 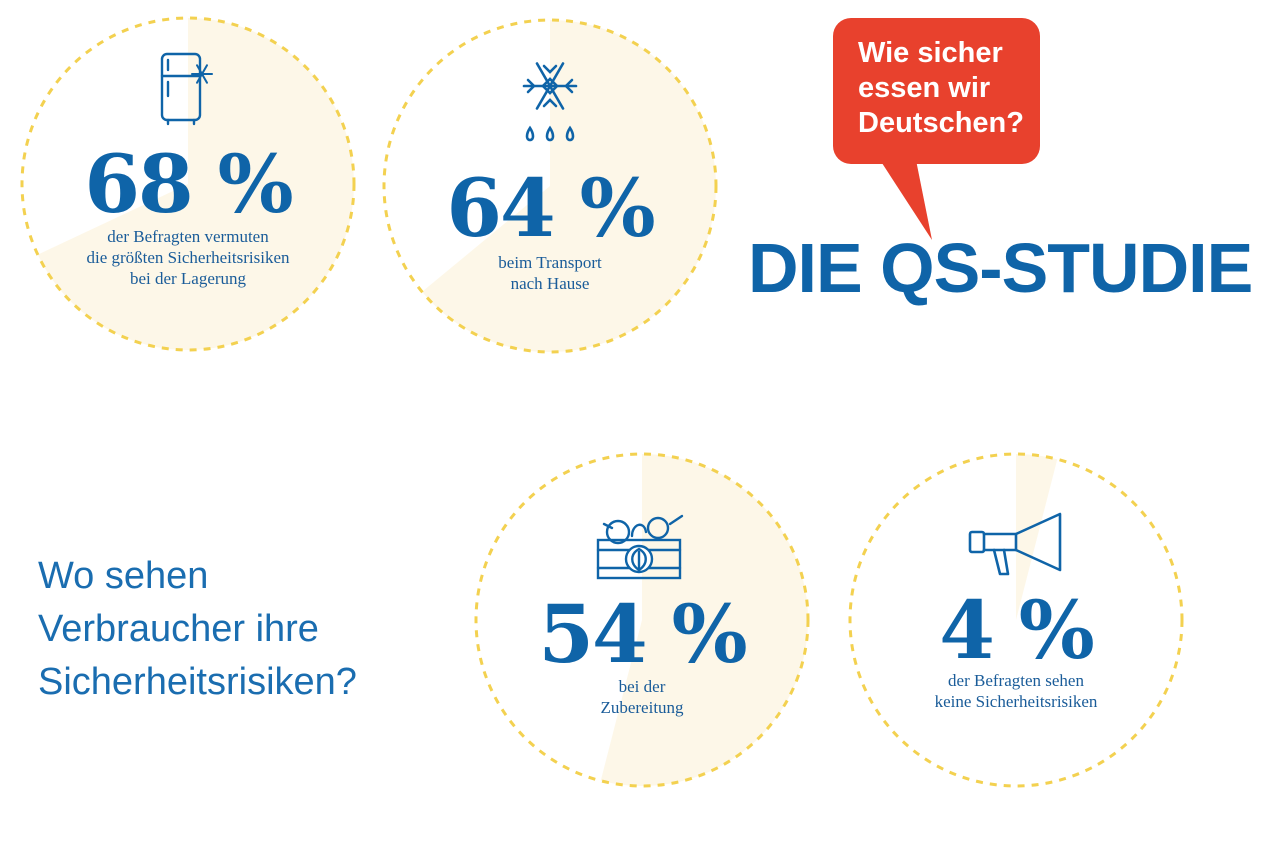 I want to click on stat-value: 54 %, so click(x=642, y=634).